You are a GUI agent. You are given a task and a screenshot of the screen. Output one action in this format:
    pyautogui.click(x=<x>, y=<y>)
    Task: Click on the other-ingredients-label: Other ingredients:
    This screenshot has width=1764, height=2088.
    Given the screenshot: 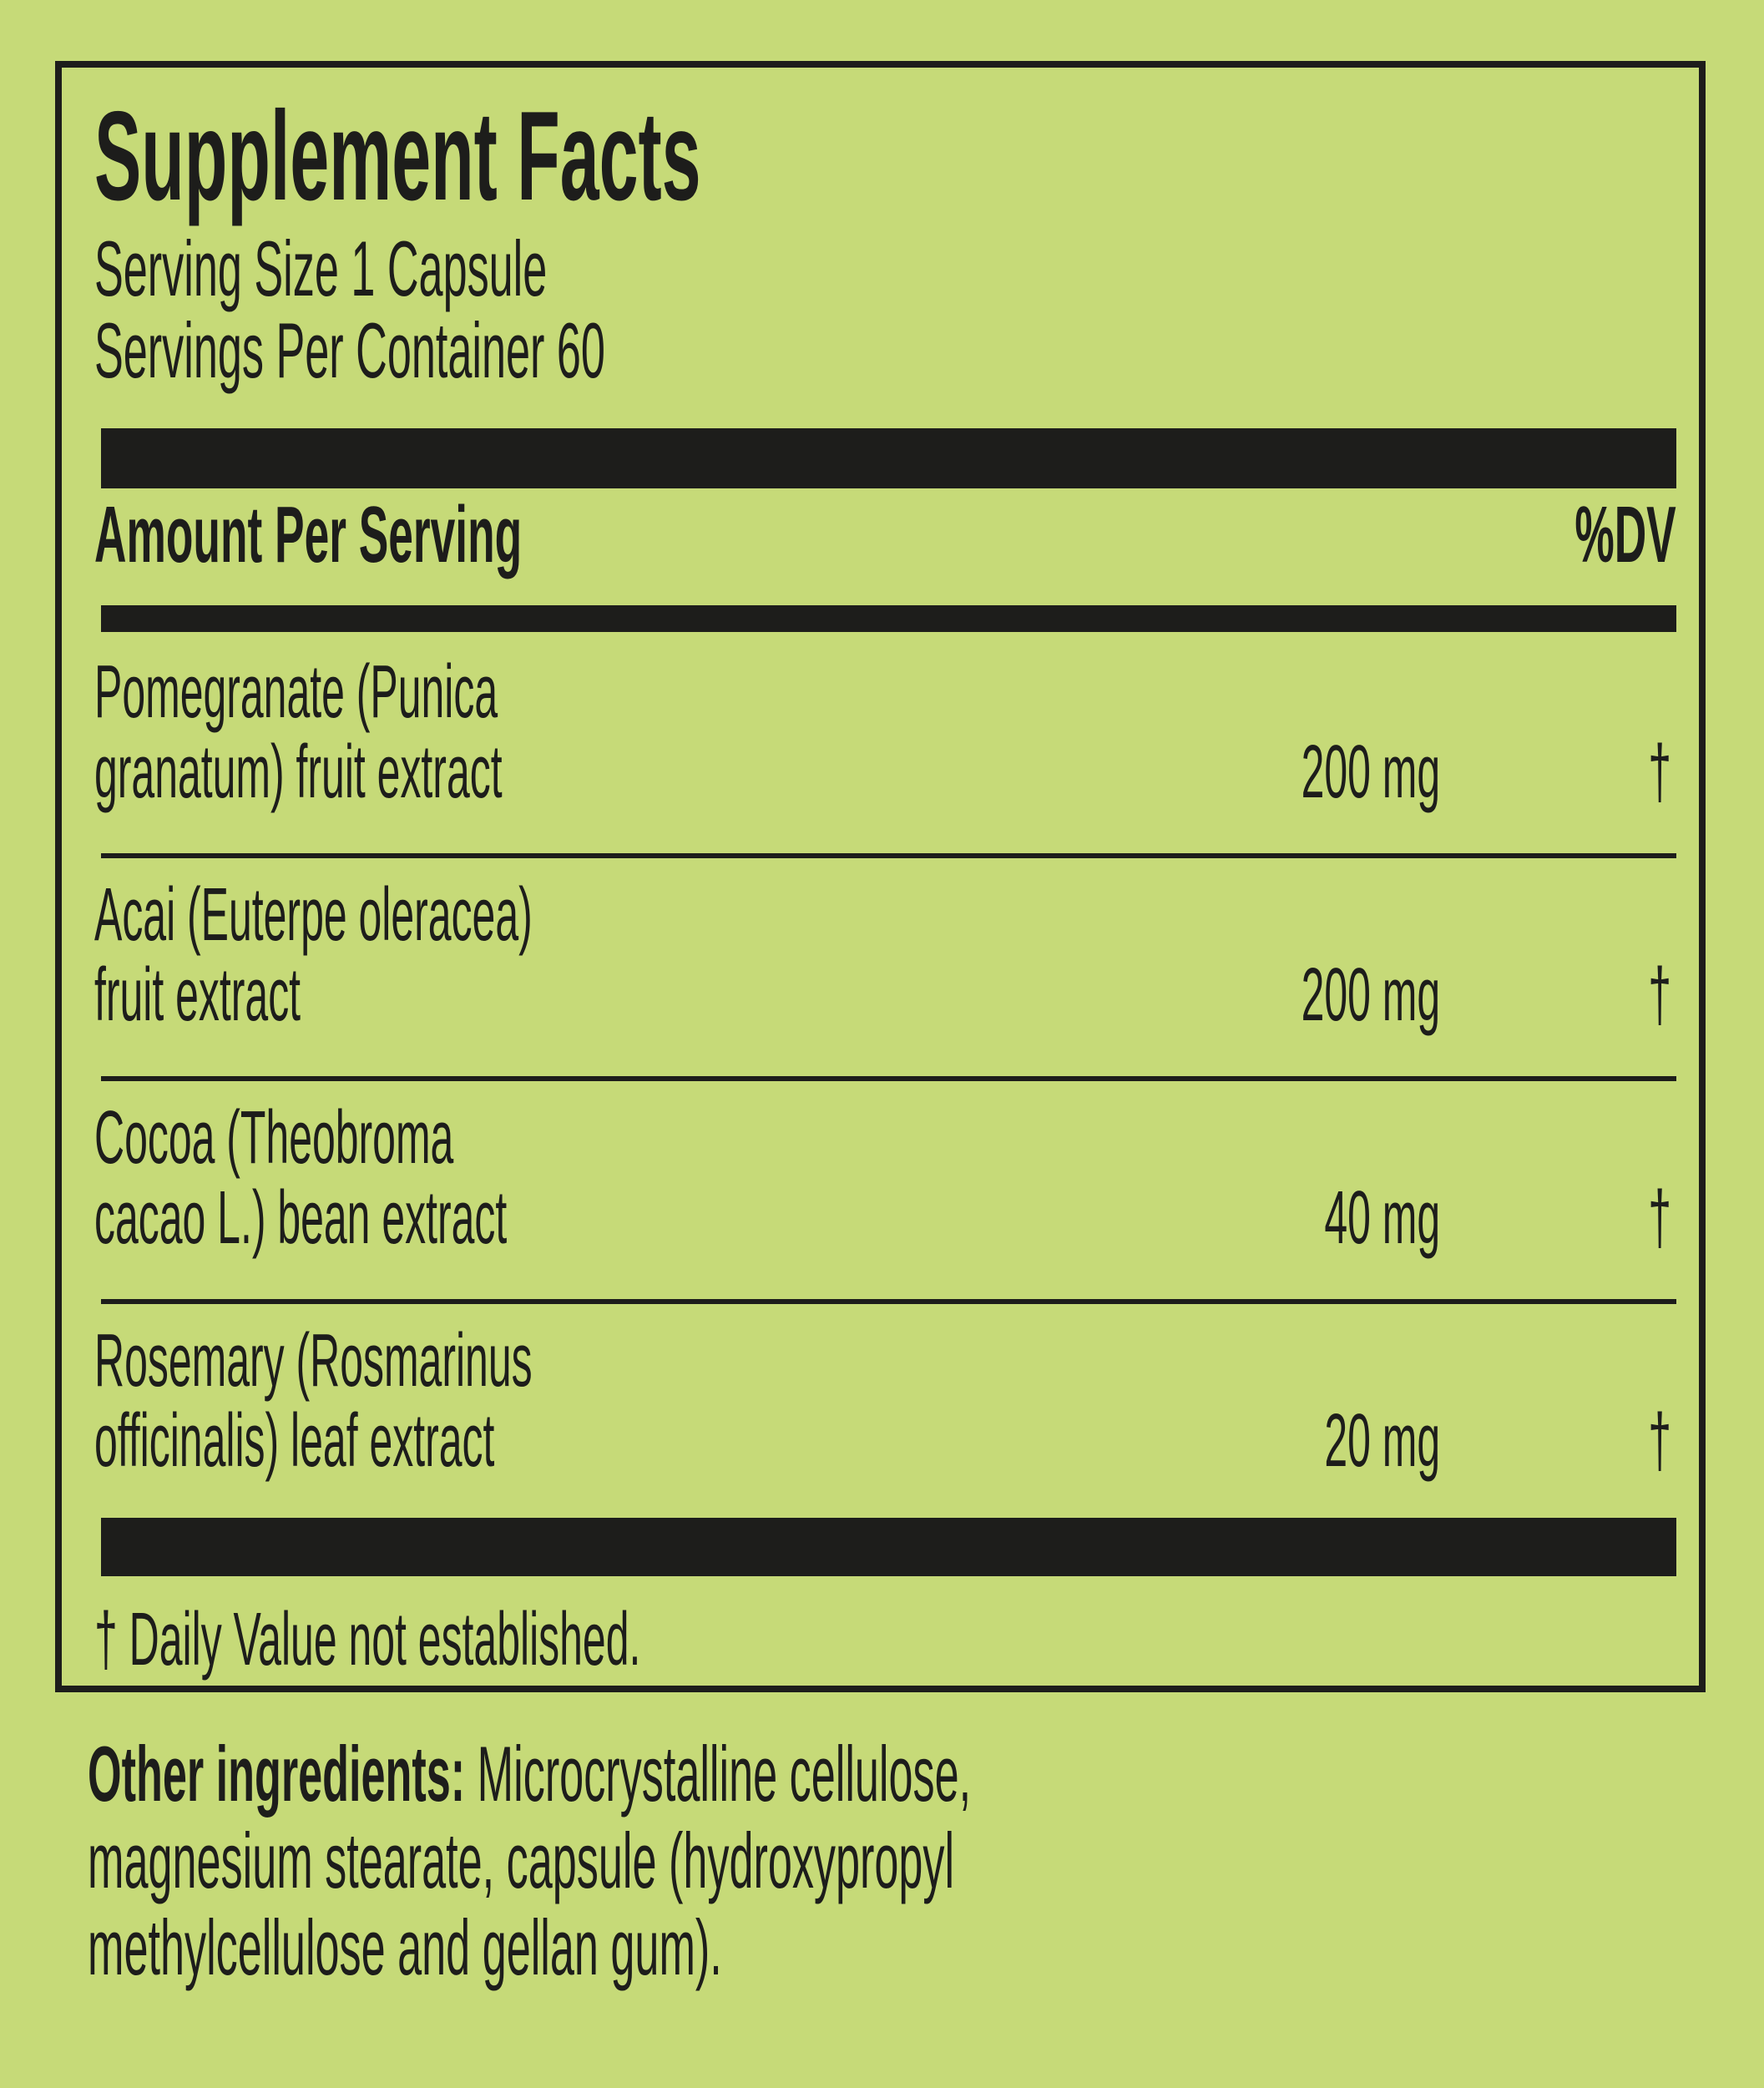 What is the action you would take?
    pyautogui.click(x=277, y=1774)
    